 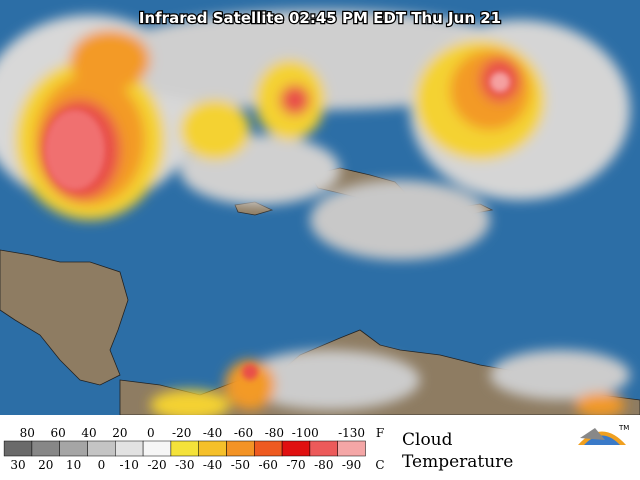 What do you see at coordinates (305, 433) in the screenshot?
I see `fahrenheit-label: -100` at bounding box center [305, 433].